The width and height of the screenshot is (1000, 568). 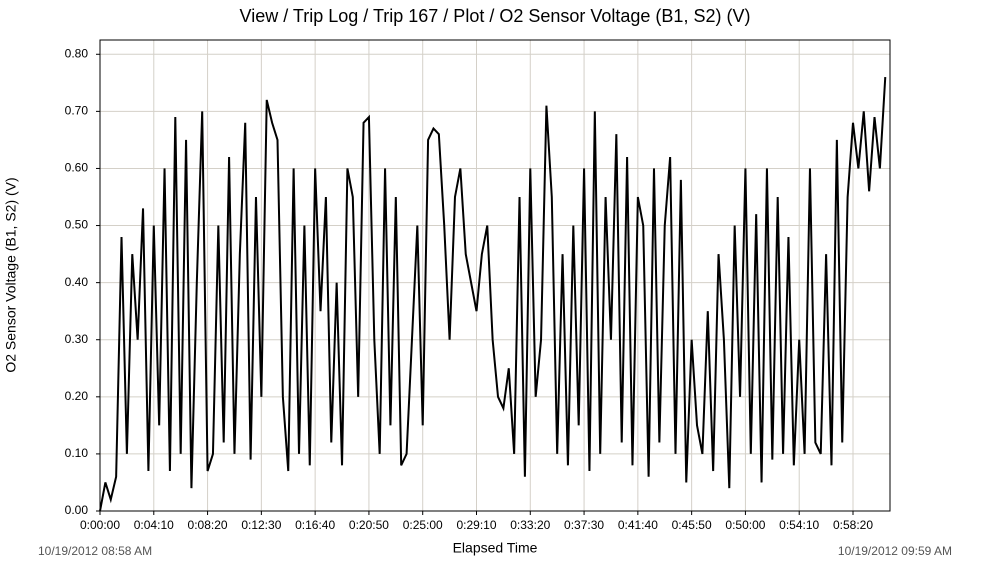 What do you see at coordinates (77, 53) in the screenshot?
I see `y-tick-label: 0.80` at bounding box center [77, 53].